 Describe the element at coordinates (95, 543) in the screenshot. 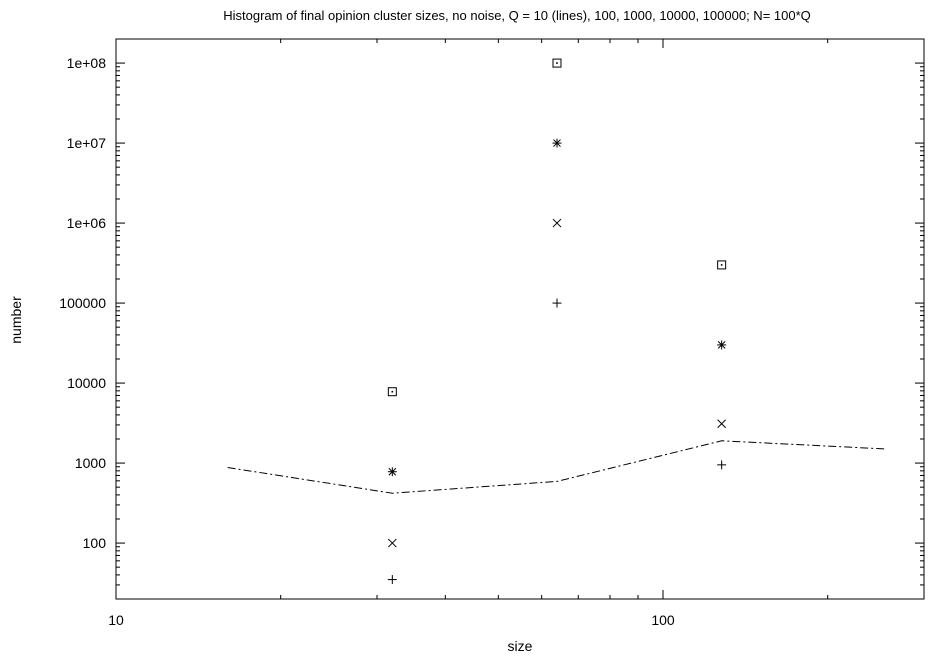

I see `y-tick-label: 100` at that location.